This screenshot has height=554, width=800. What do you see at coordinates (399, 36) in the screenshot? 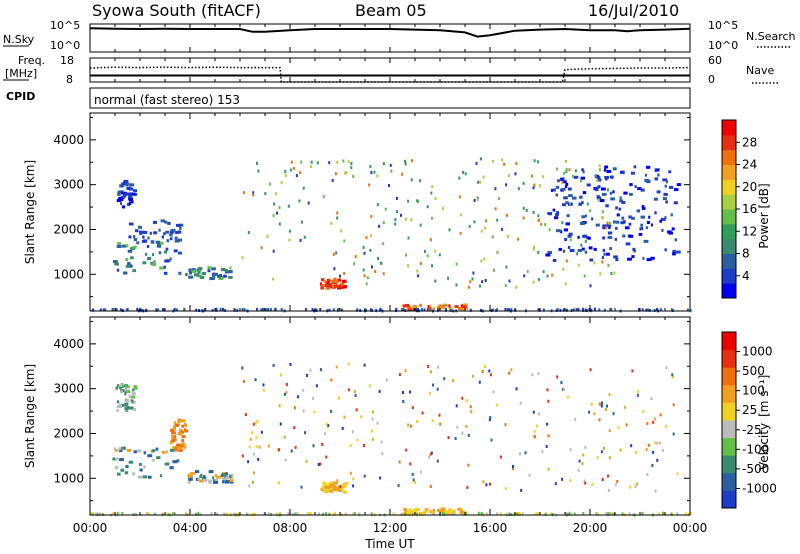
I see `noise-panel: N.Sky 10^5 10^0 10^5 10^0 N.Search` at bounding box center [399, 36].